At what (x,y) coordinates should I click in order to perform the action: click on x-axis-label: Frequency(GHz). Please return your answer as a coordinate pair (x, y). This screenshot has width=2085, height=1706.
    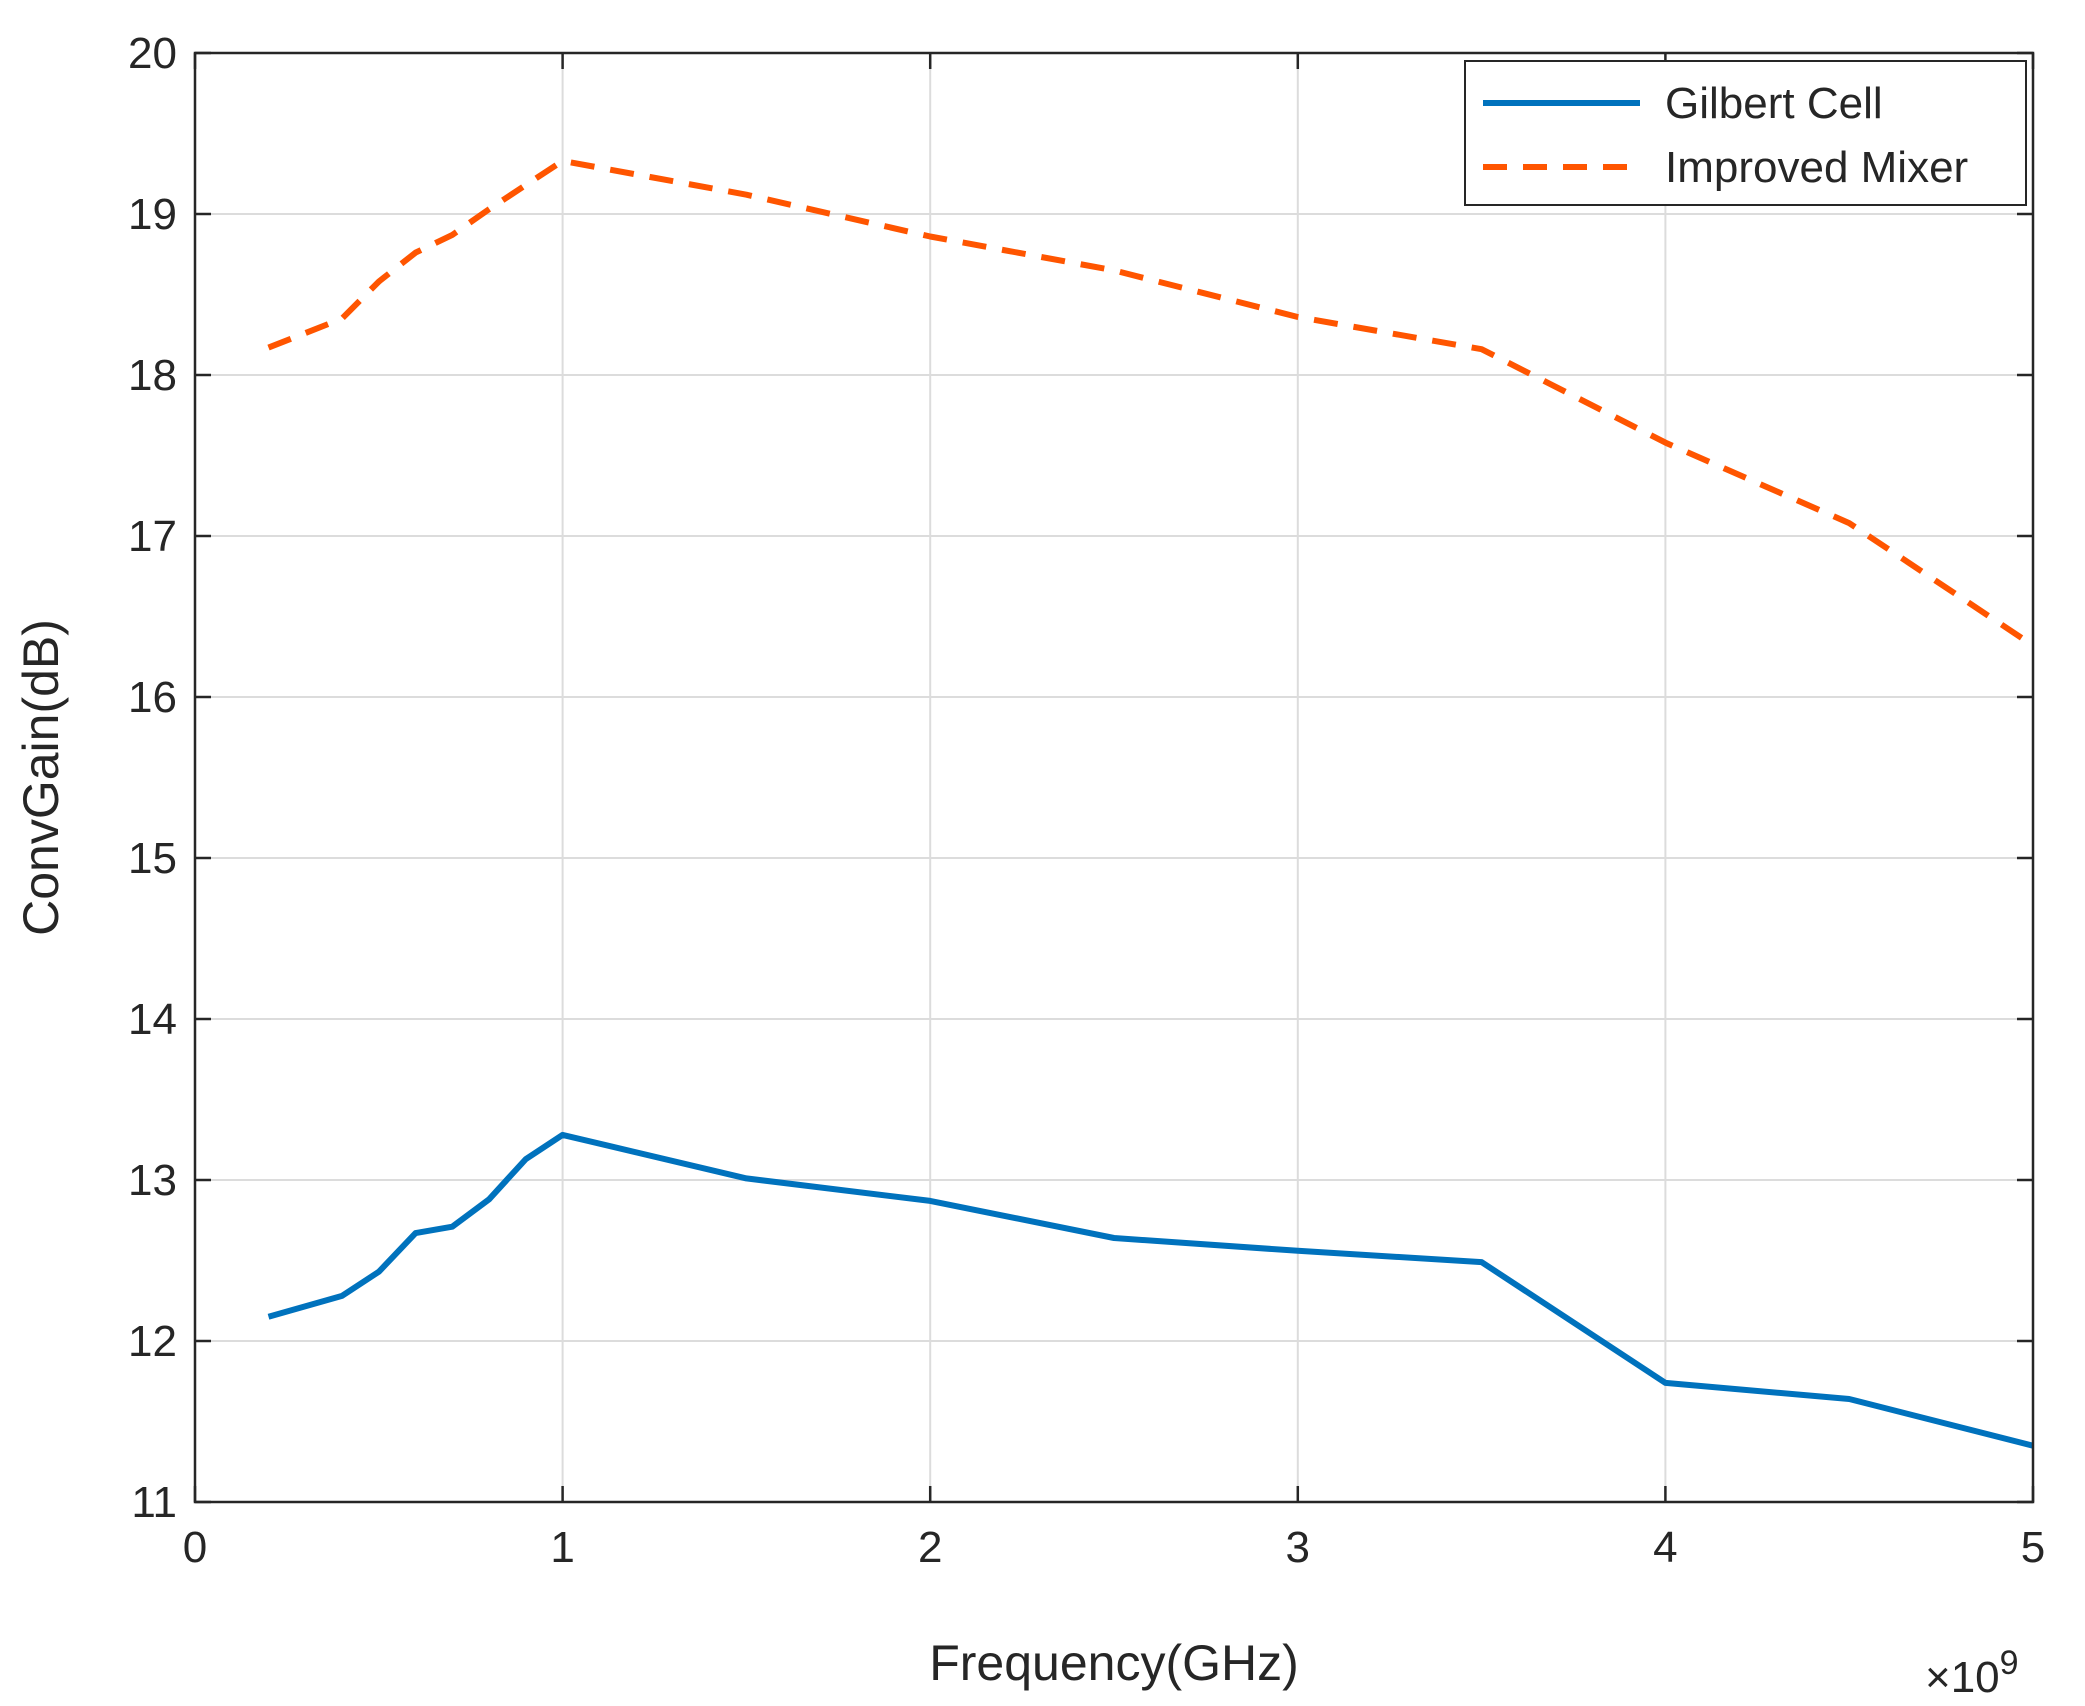
    Looking at the image, I should click on (1114, 1663).